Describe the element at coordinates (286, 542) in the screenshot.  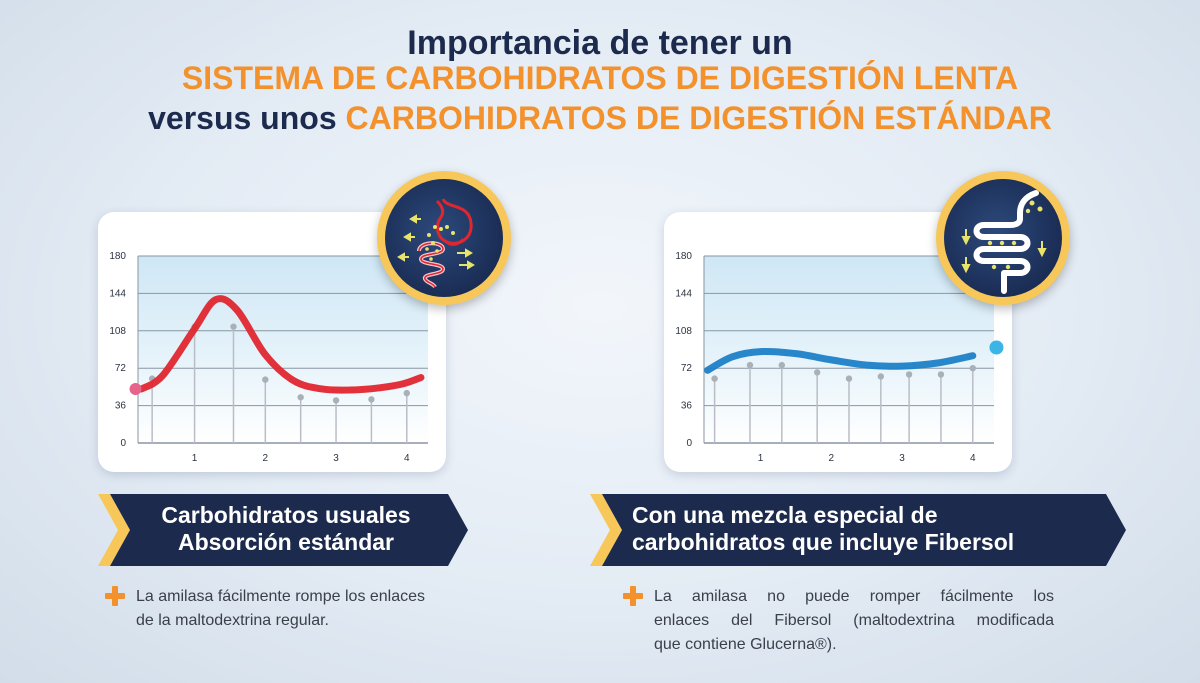
I see `banner-standard-line-2: Absorción estándar` at that location.